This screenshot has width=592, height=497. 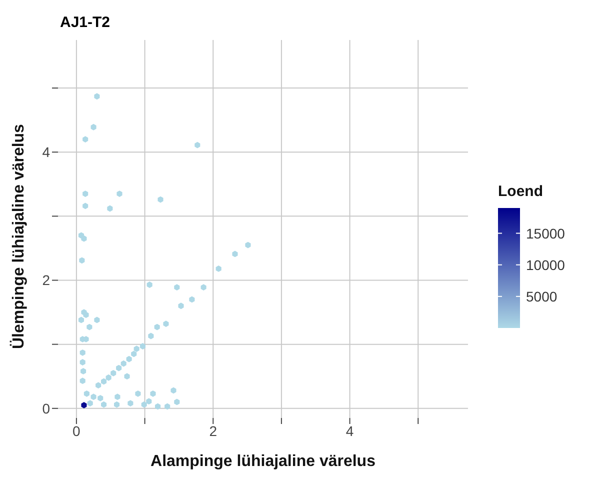 What do you see at coordinates (213, 430) in the screenshot?
I see `x-tick-label: 2` at bounding box center [213, 430].